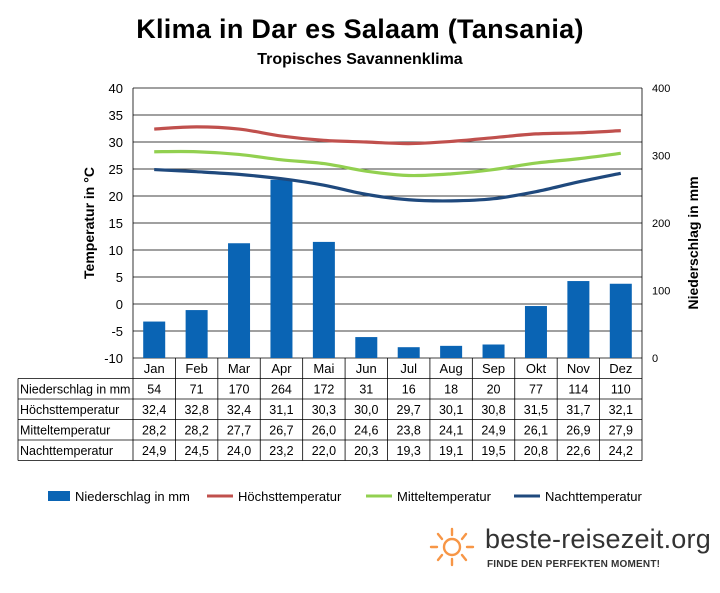 The width and height of the screenshot is (720, 593). I want to click on y-left-tick-label: 0, so click(119, 304).